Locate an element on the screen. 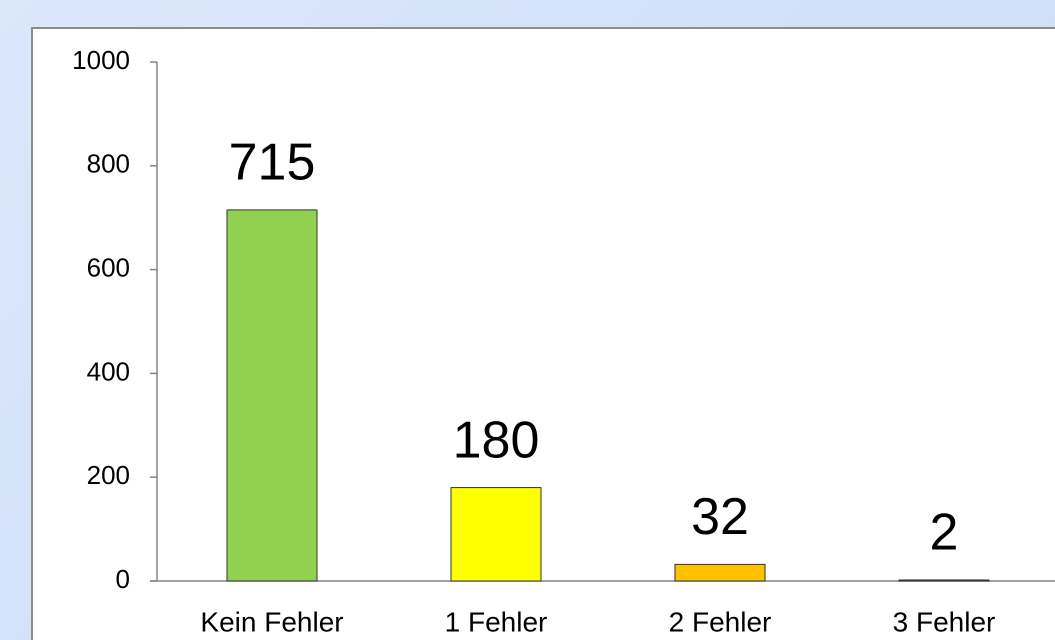  data-label: 32 is located at coordinates (720, 517).